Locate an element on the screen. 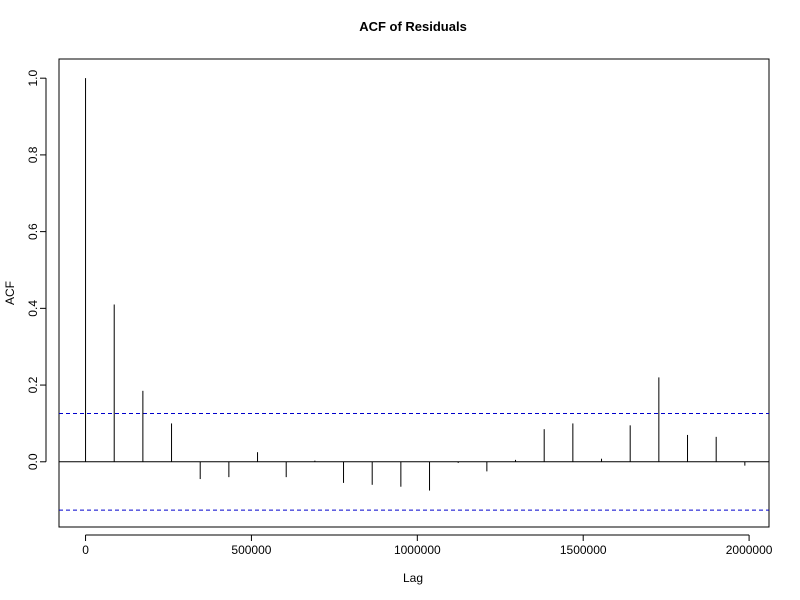 This screenshot has width=800, height=600. x-axis: 0 500000 1000000 1500000 2000000 is located at coordinates (427, 545).